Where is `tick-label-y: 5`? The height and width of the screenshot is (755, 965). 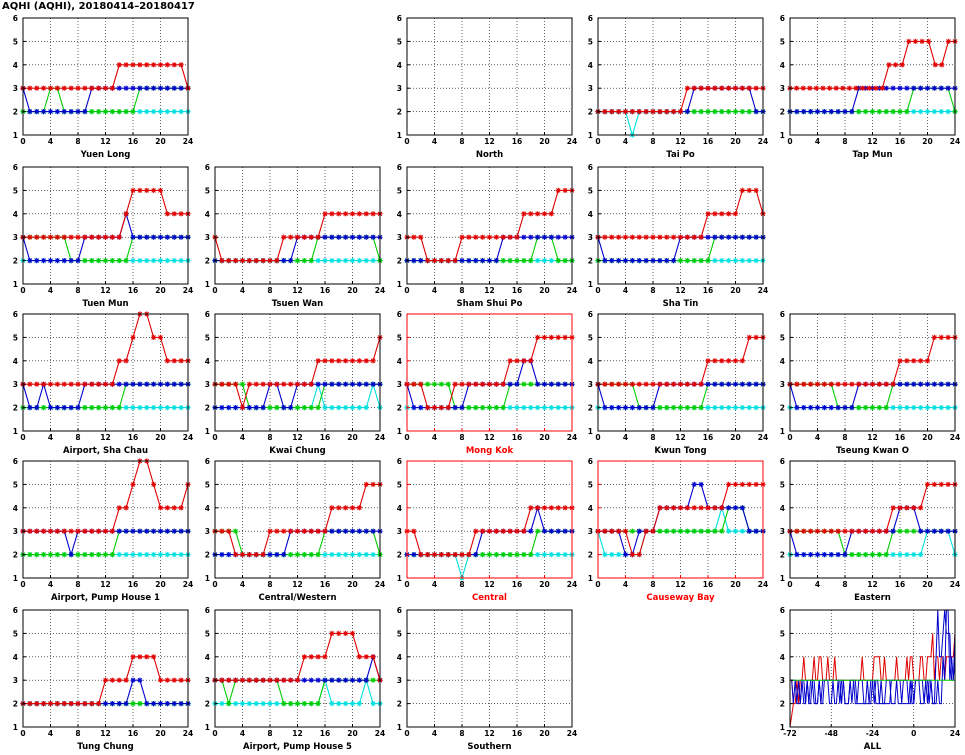 tick-label-y: 5 is located at coordinates (15, 484).